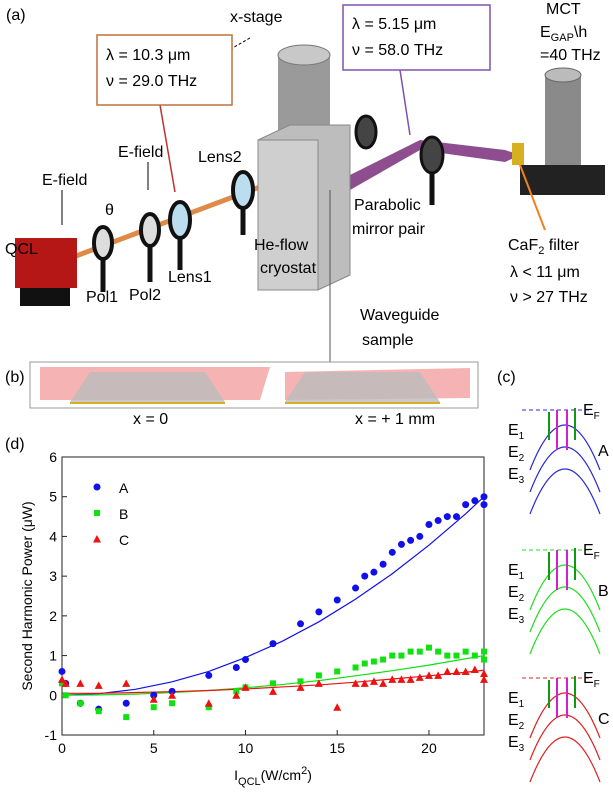 Image resolution: width=613 pixels, height=800 pixels. I want to click on label: filter, so click(561, 245).